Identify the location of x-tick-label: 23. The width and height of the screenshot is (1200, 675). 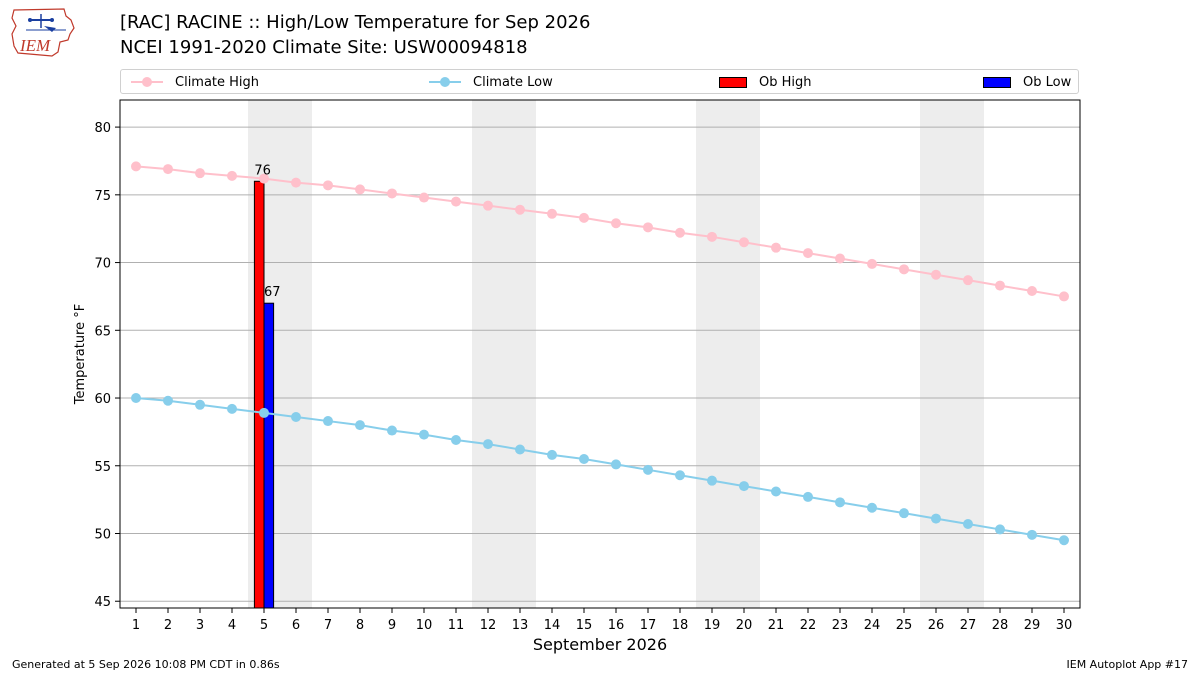
(840, 625).